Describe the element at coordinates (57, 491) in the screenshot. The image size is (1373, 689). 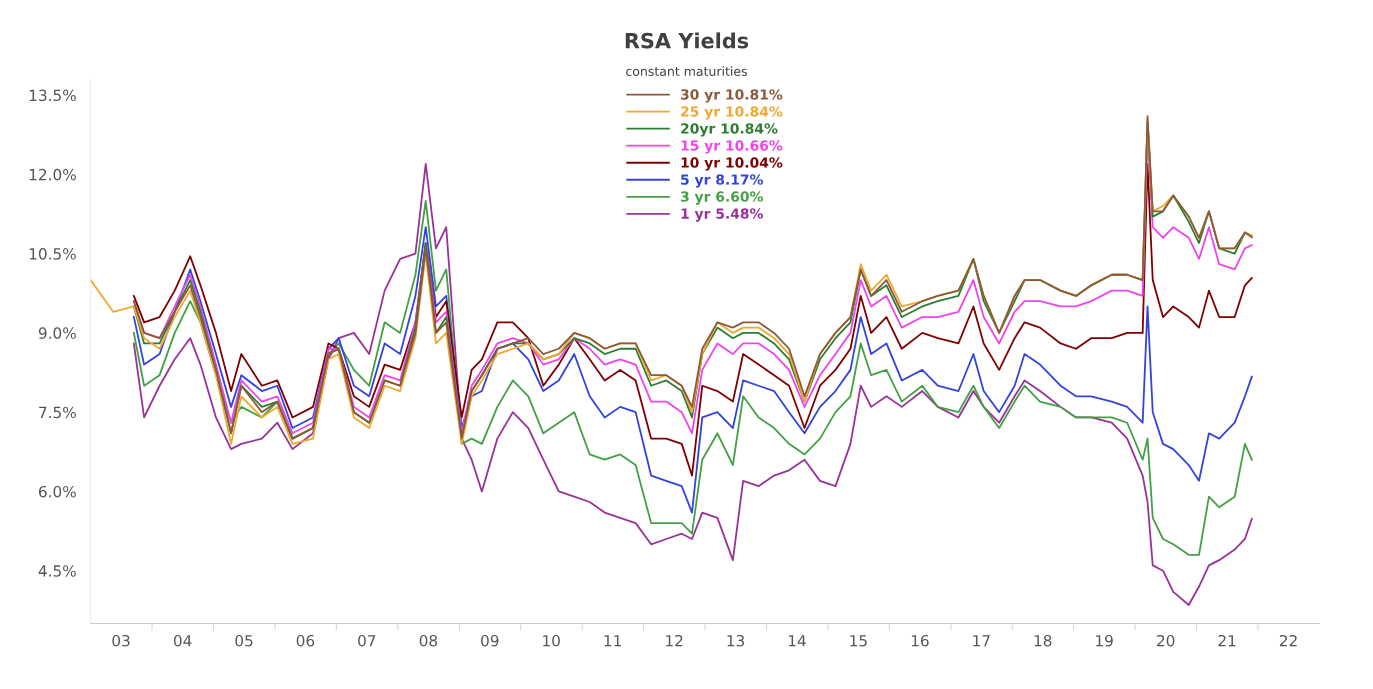
I see `y-tick-label: 6.0%` at that location.